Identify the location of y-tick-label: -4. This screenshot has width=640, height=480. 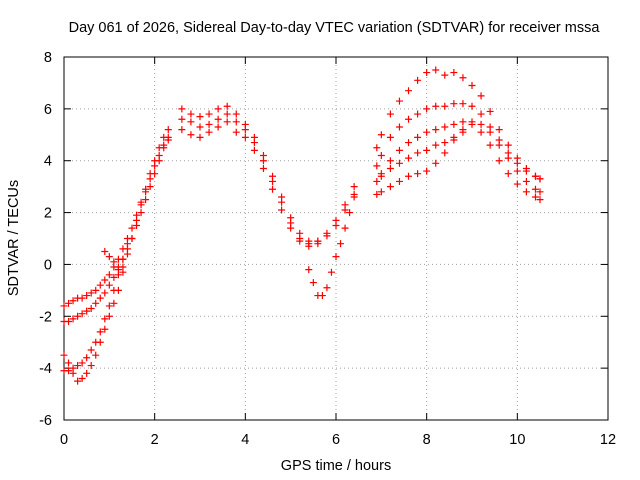
(45, 369).